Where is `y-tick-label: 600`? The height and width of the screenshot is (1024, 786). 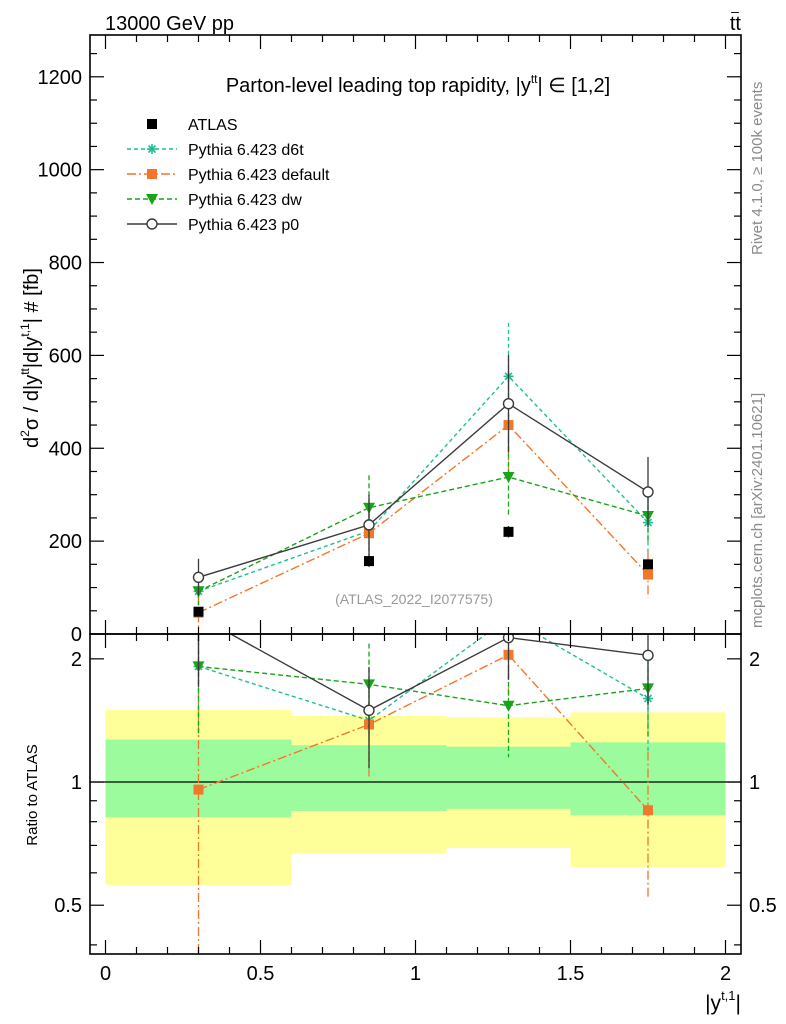 y-tick-label: 600 is located at coordinates (65, 356).